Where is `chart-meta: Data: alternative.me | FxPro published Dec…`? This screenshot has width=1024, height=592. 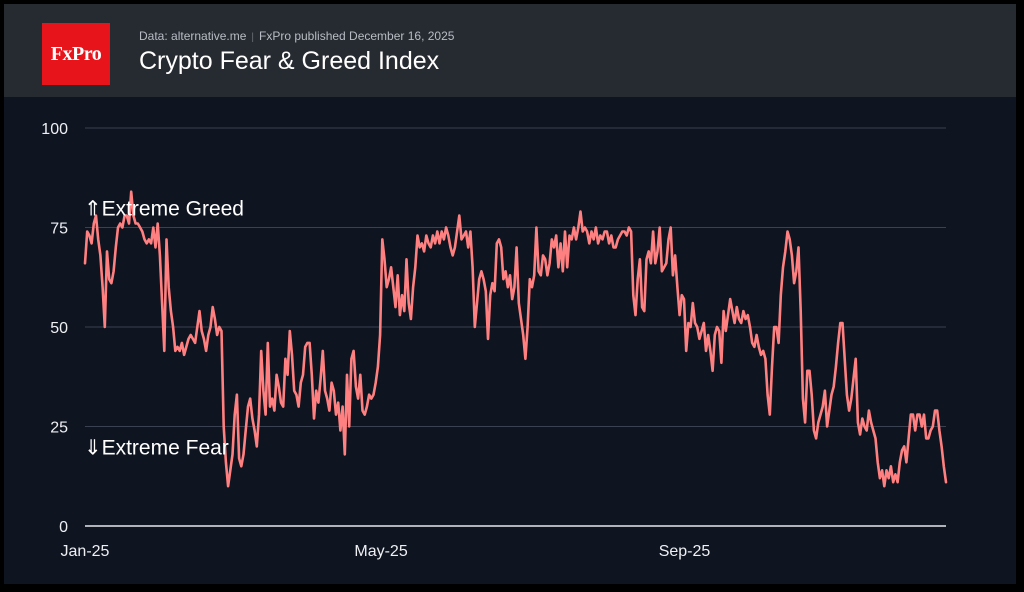 chart-meta: Data: alternative.me | FxPro published Dec… is located at coordinates (296, 36).